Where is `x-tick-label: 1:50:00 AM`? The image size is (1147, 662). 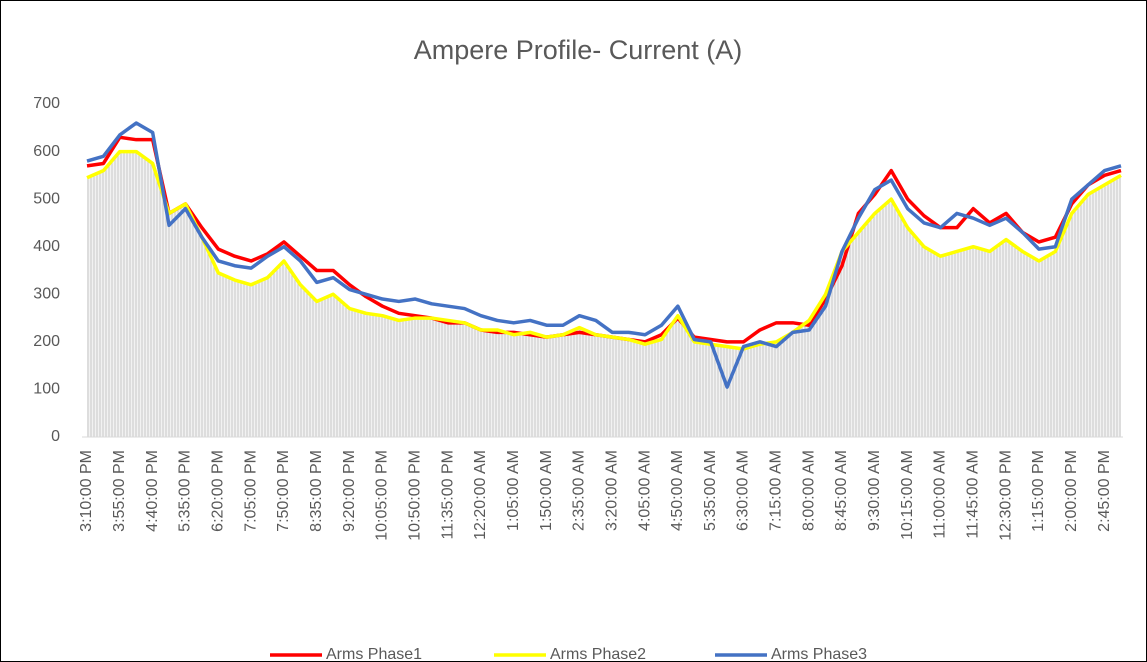 x-tick-label: 1:50:00 AM is located at coordinates (546, 490).